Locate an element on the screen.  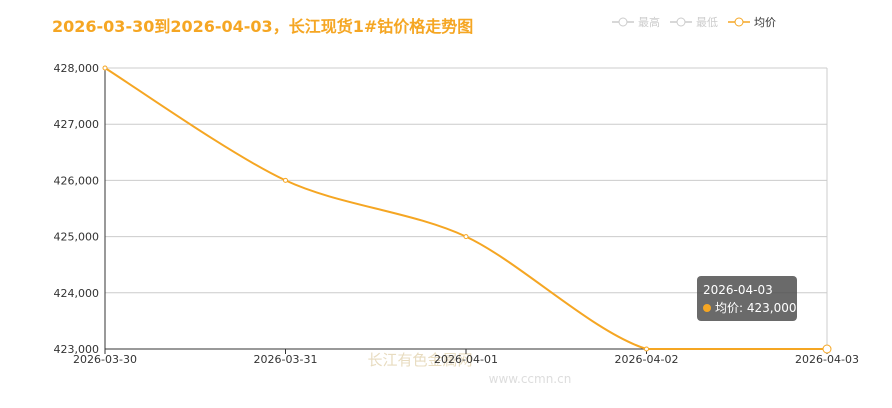
x-tick-label: 2026-04-01 is located at coordinates (466, 359).